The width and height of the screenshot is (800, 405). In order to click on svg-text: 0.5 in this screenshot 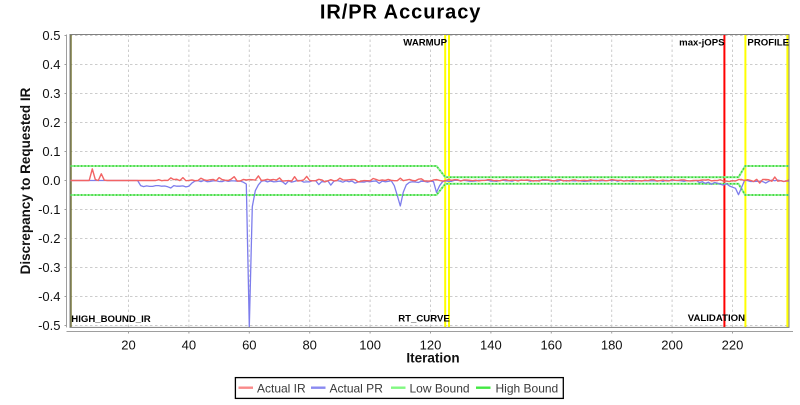, I will do `click(51, 35)`.